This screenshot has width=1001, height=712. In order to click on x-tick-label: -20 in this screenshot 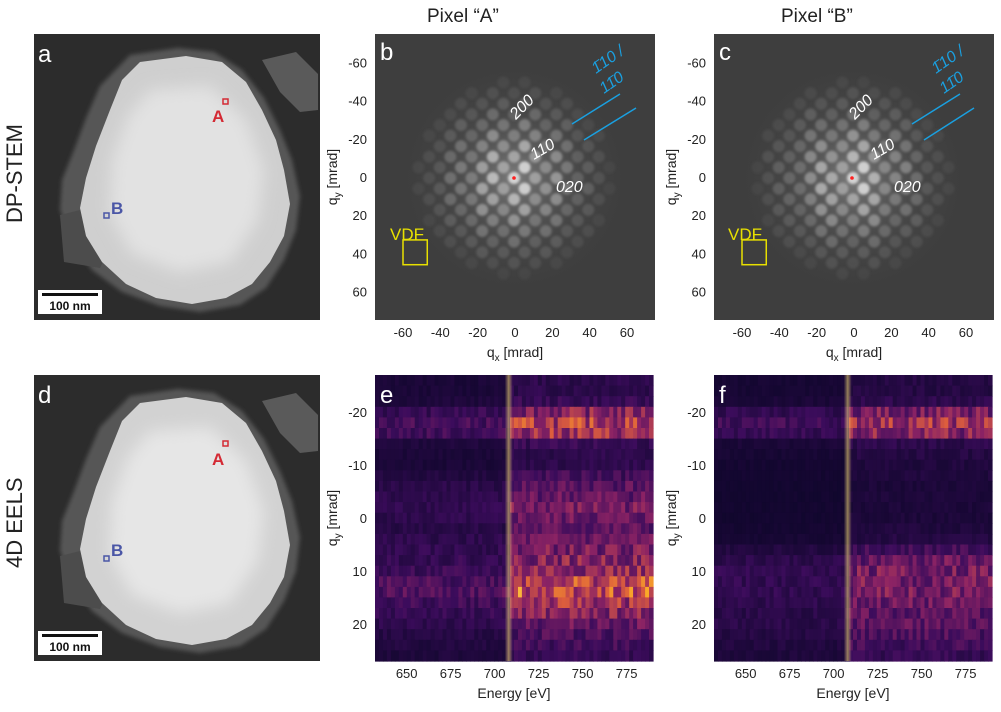, I will do `click(477, 332)`.